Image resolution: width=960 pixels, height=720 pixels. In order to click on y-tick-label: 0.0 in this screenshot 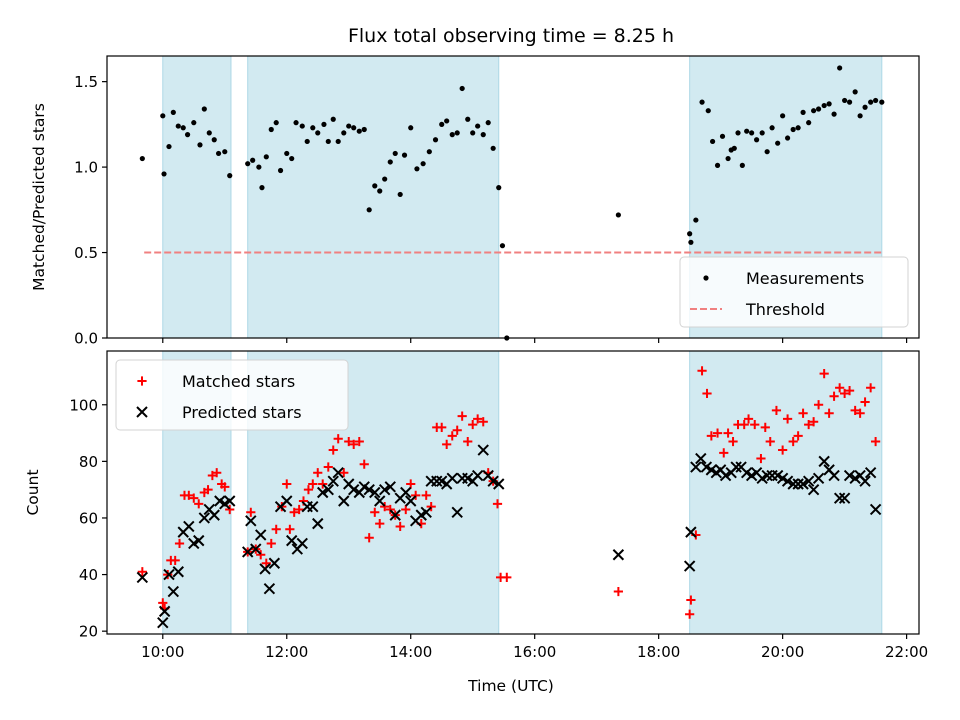, I will do `click(86, 339)`.